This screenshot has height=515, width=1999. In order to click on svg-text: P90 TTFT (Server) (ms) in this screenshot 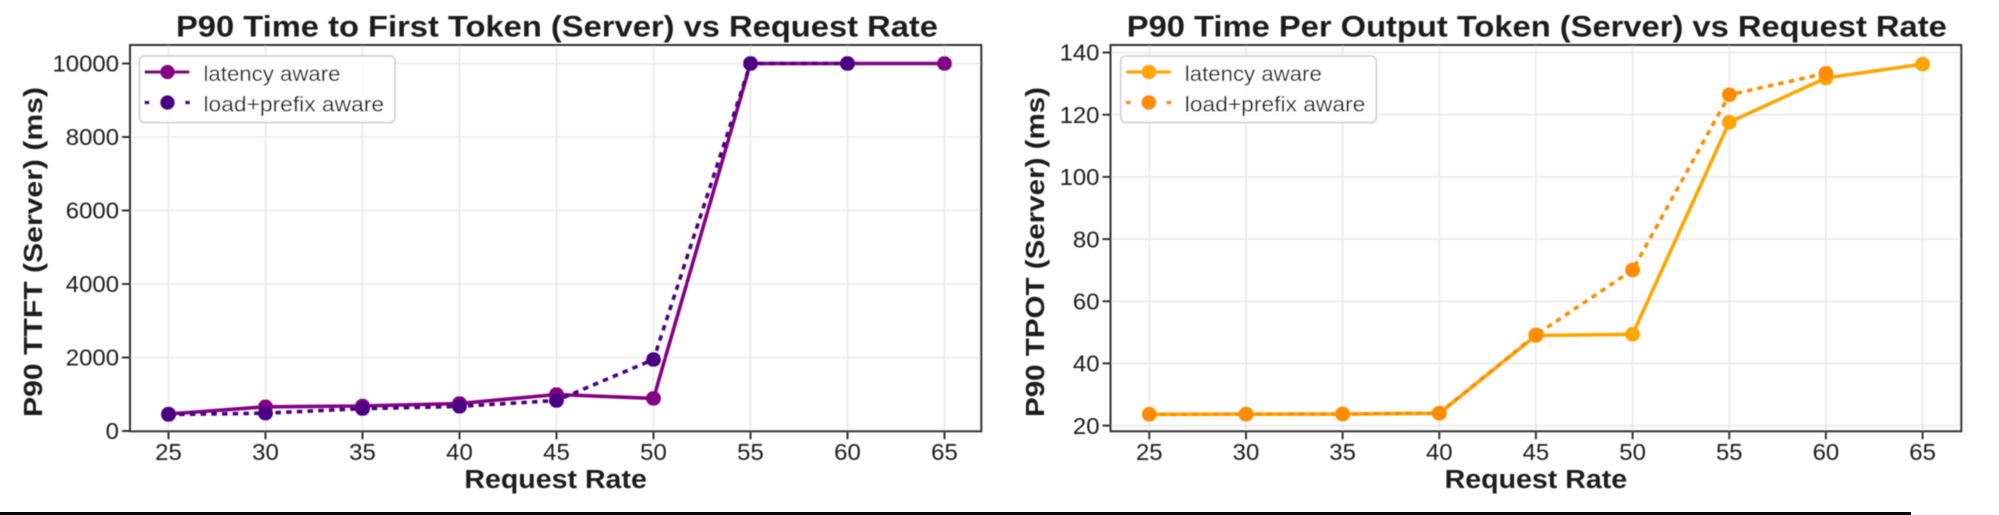, I will do `click(33, 252)`.